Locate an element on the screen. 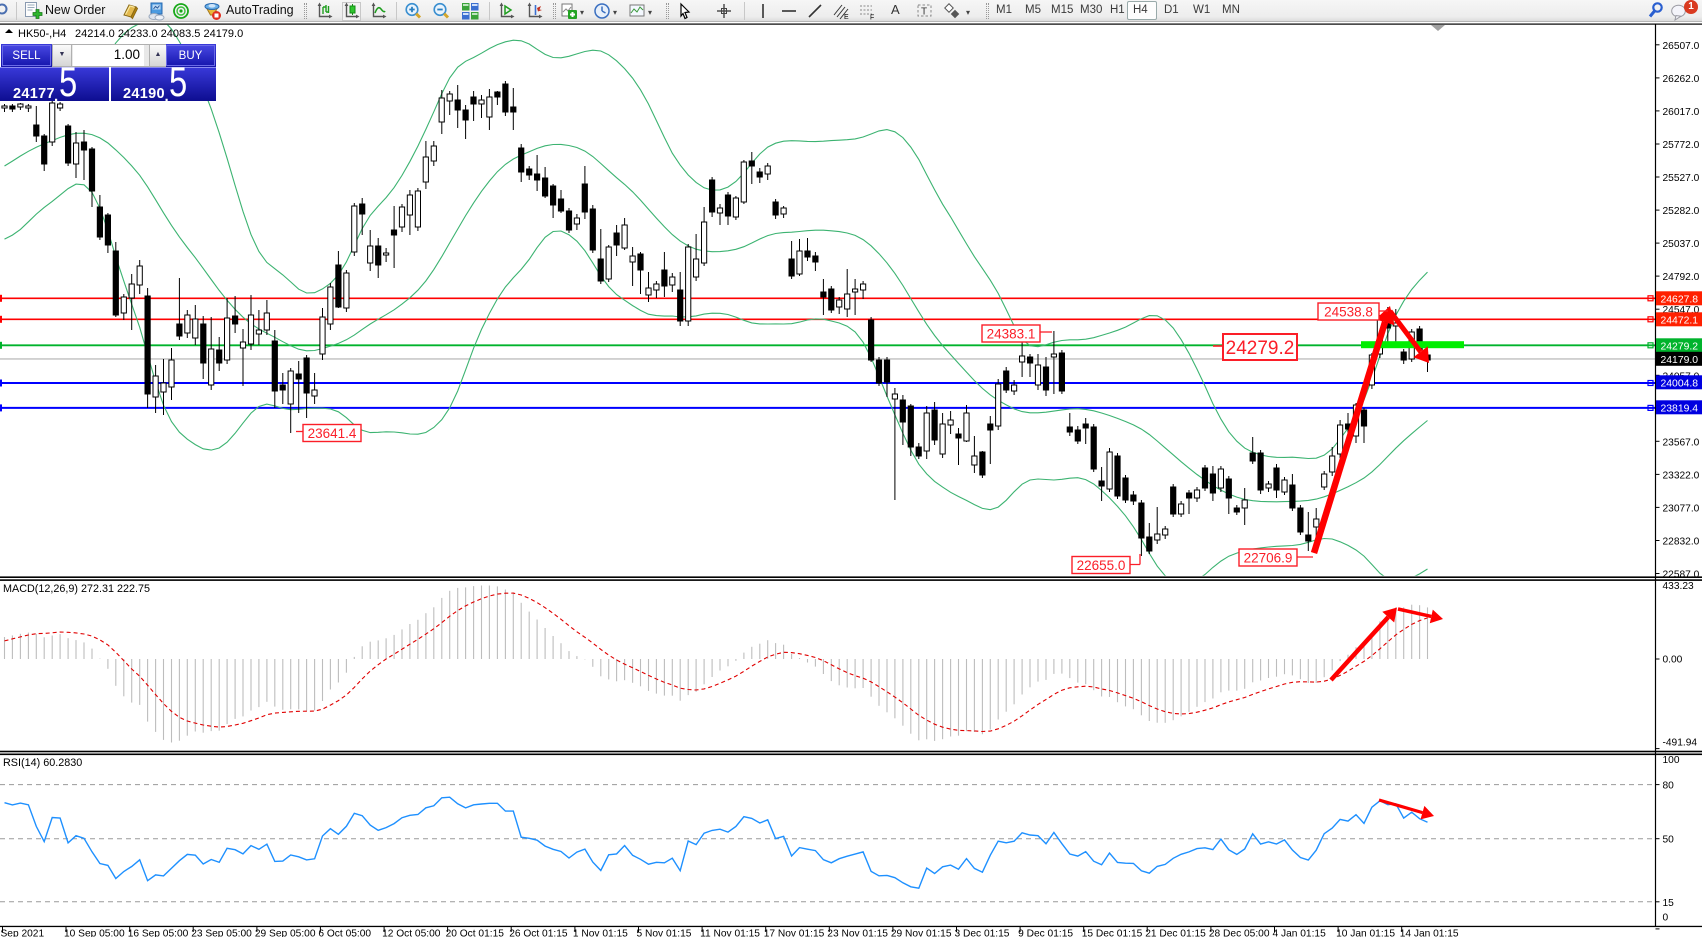 The width and height of the screenshot is (1702, 937). svg-text: 24547.0 is located at coordinates (1681, 310).